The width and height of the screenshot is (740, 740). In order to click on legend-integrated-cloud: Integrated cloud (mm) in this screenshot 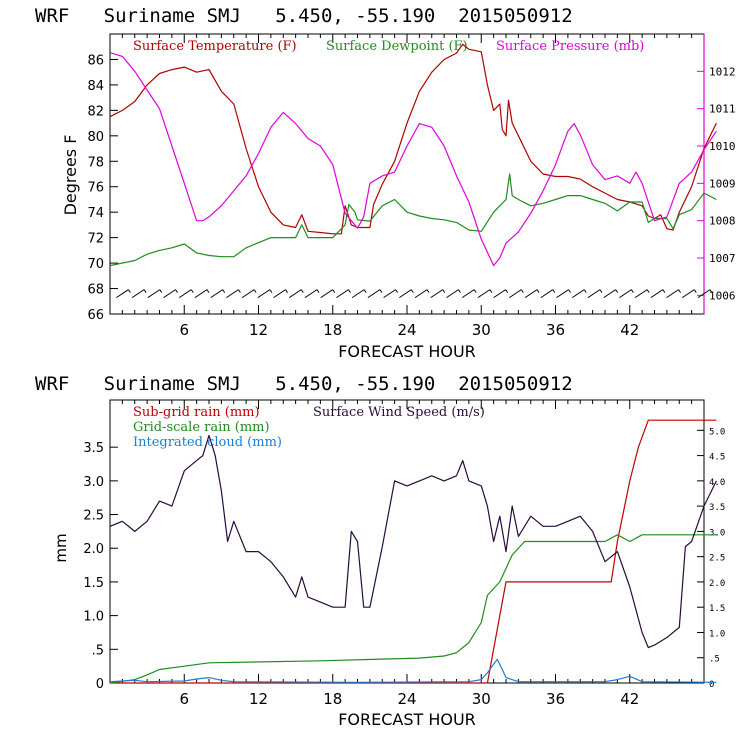, I will do `click(207, 442)`.